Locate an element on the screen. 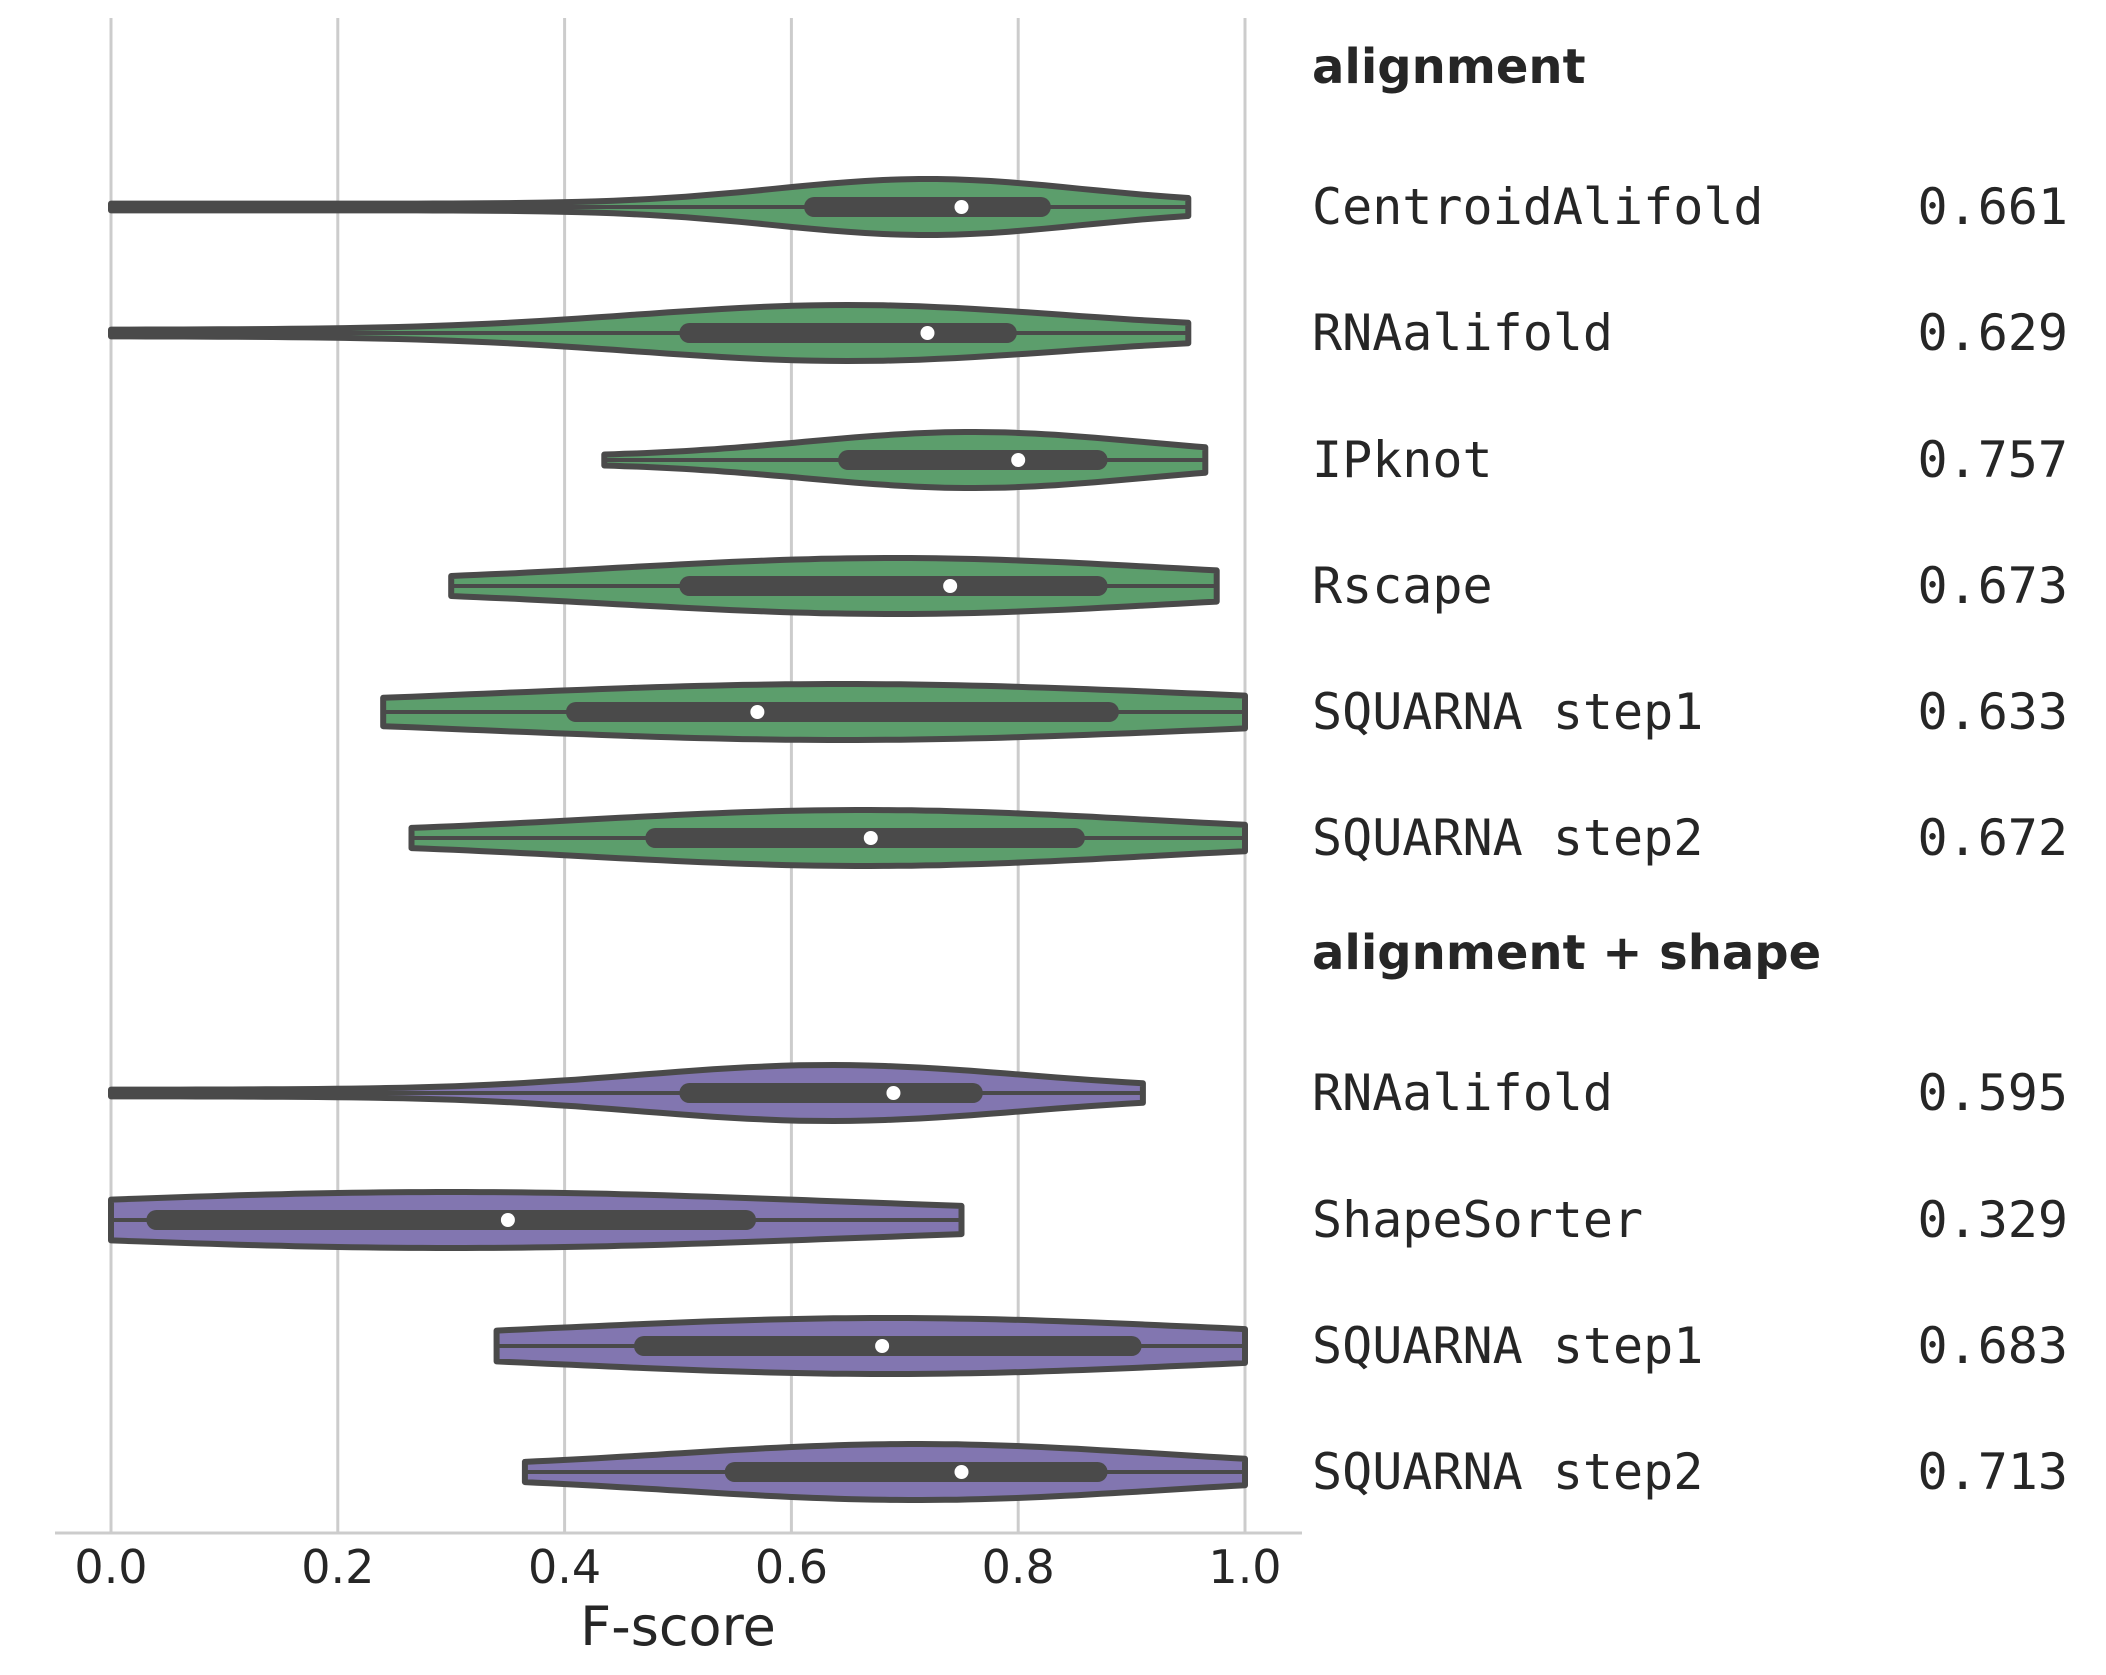 This screenshot has height=1675, width=2106. method-name: IPknot is located at coordinates (1402, 460).